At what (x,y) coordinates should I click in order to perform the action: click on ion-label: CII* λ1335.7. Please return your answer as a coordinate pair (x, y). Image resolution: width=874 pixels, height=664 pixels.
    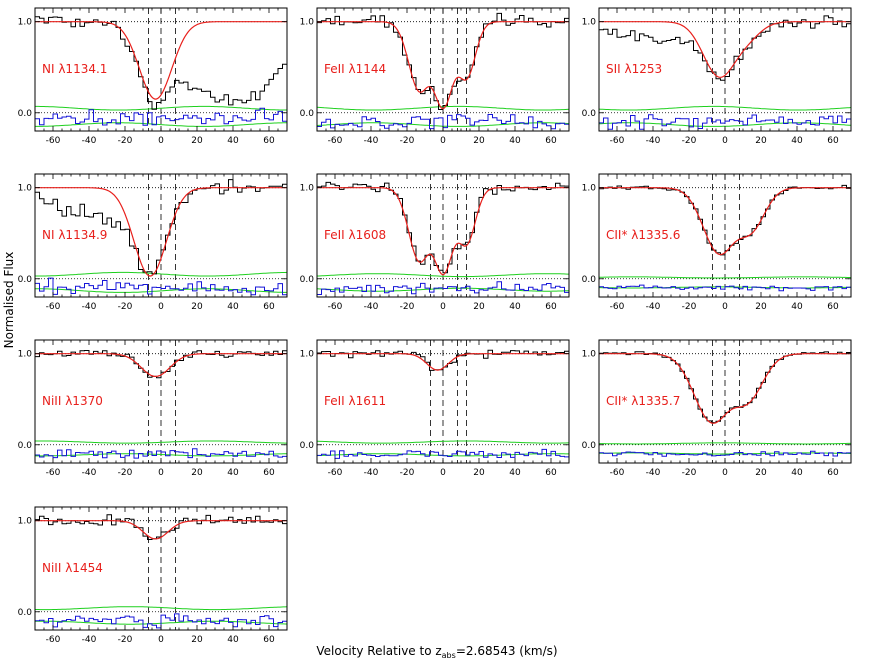
    Looking at the image, I should click on (643, 401).